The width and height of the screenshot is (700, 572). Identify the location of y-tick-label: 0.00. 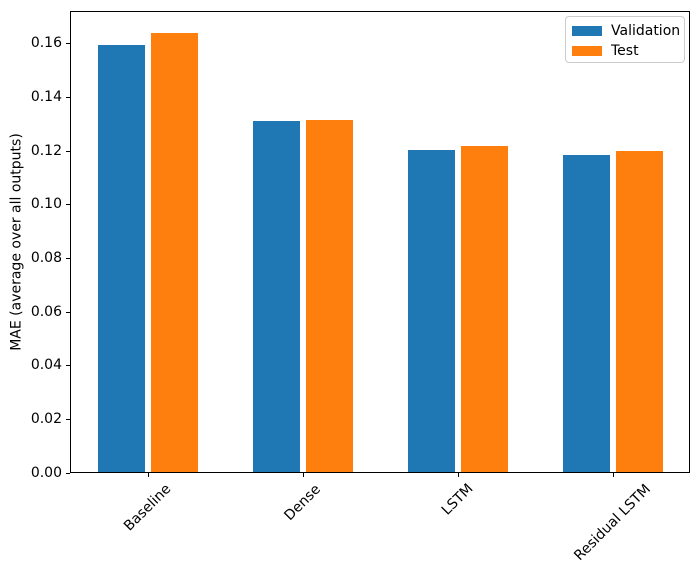
(46, 472).